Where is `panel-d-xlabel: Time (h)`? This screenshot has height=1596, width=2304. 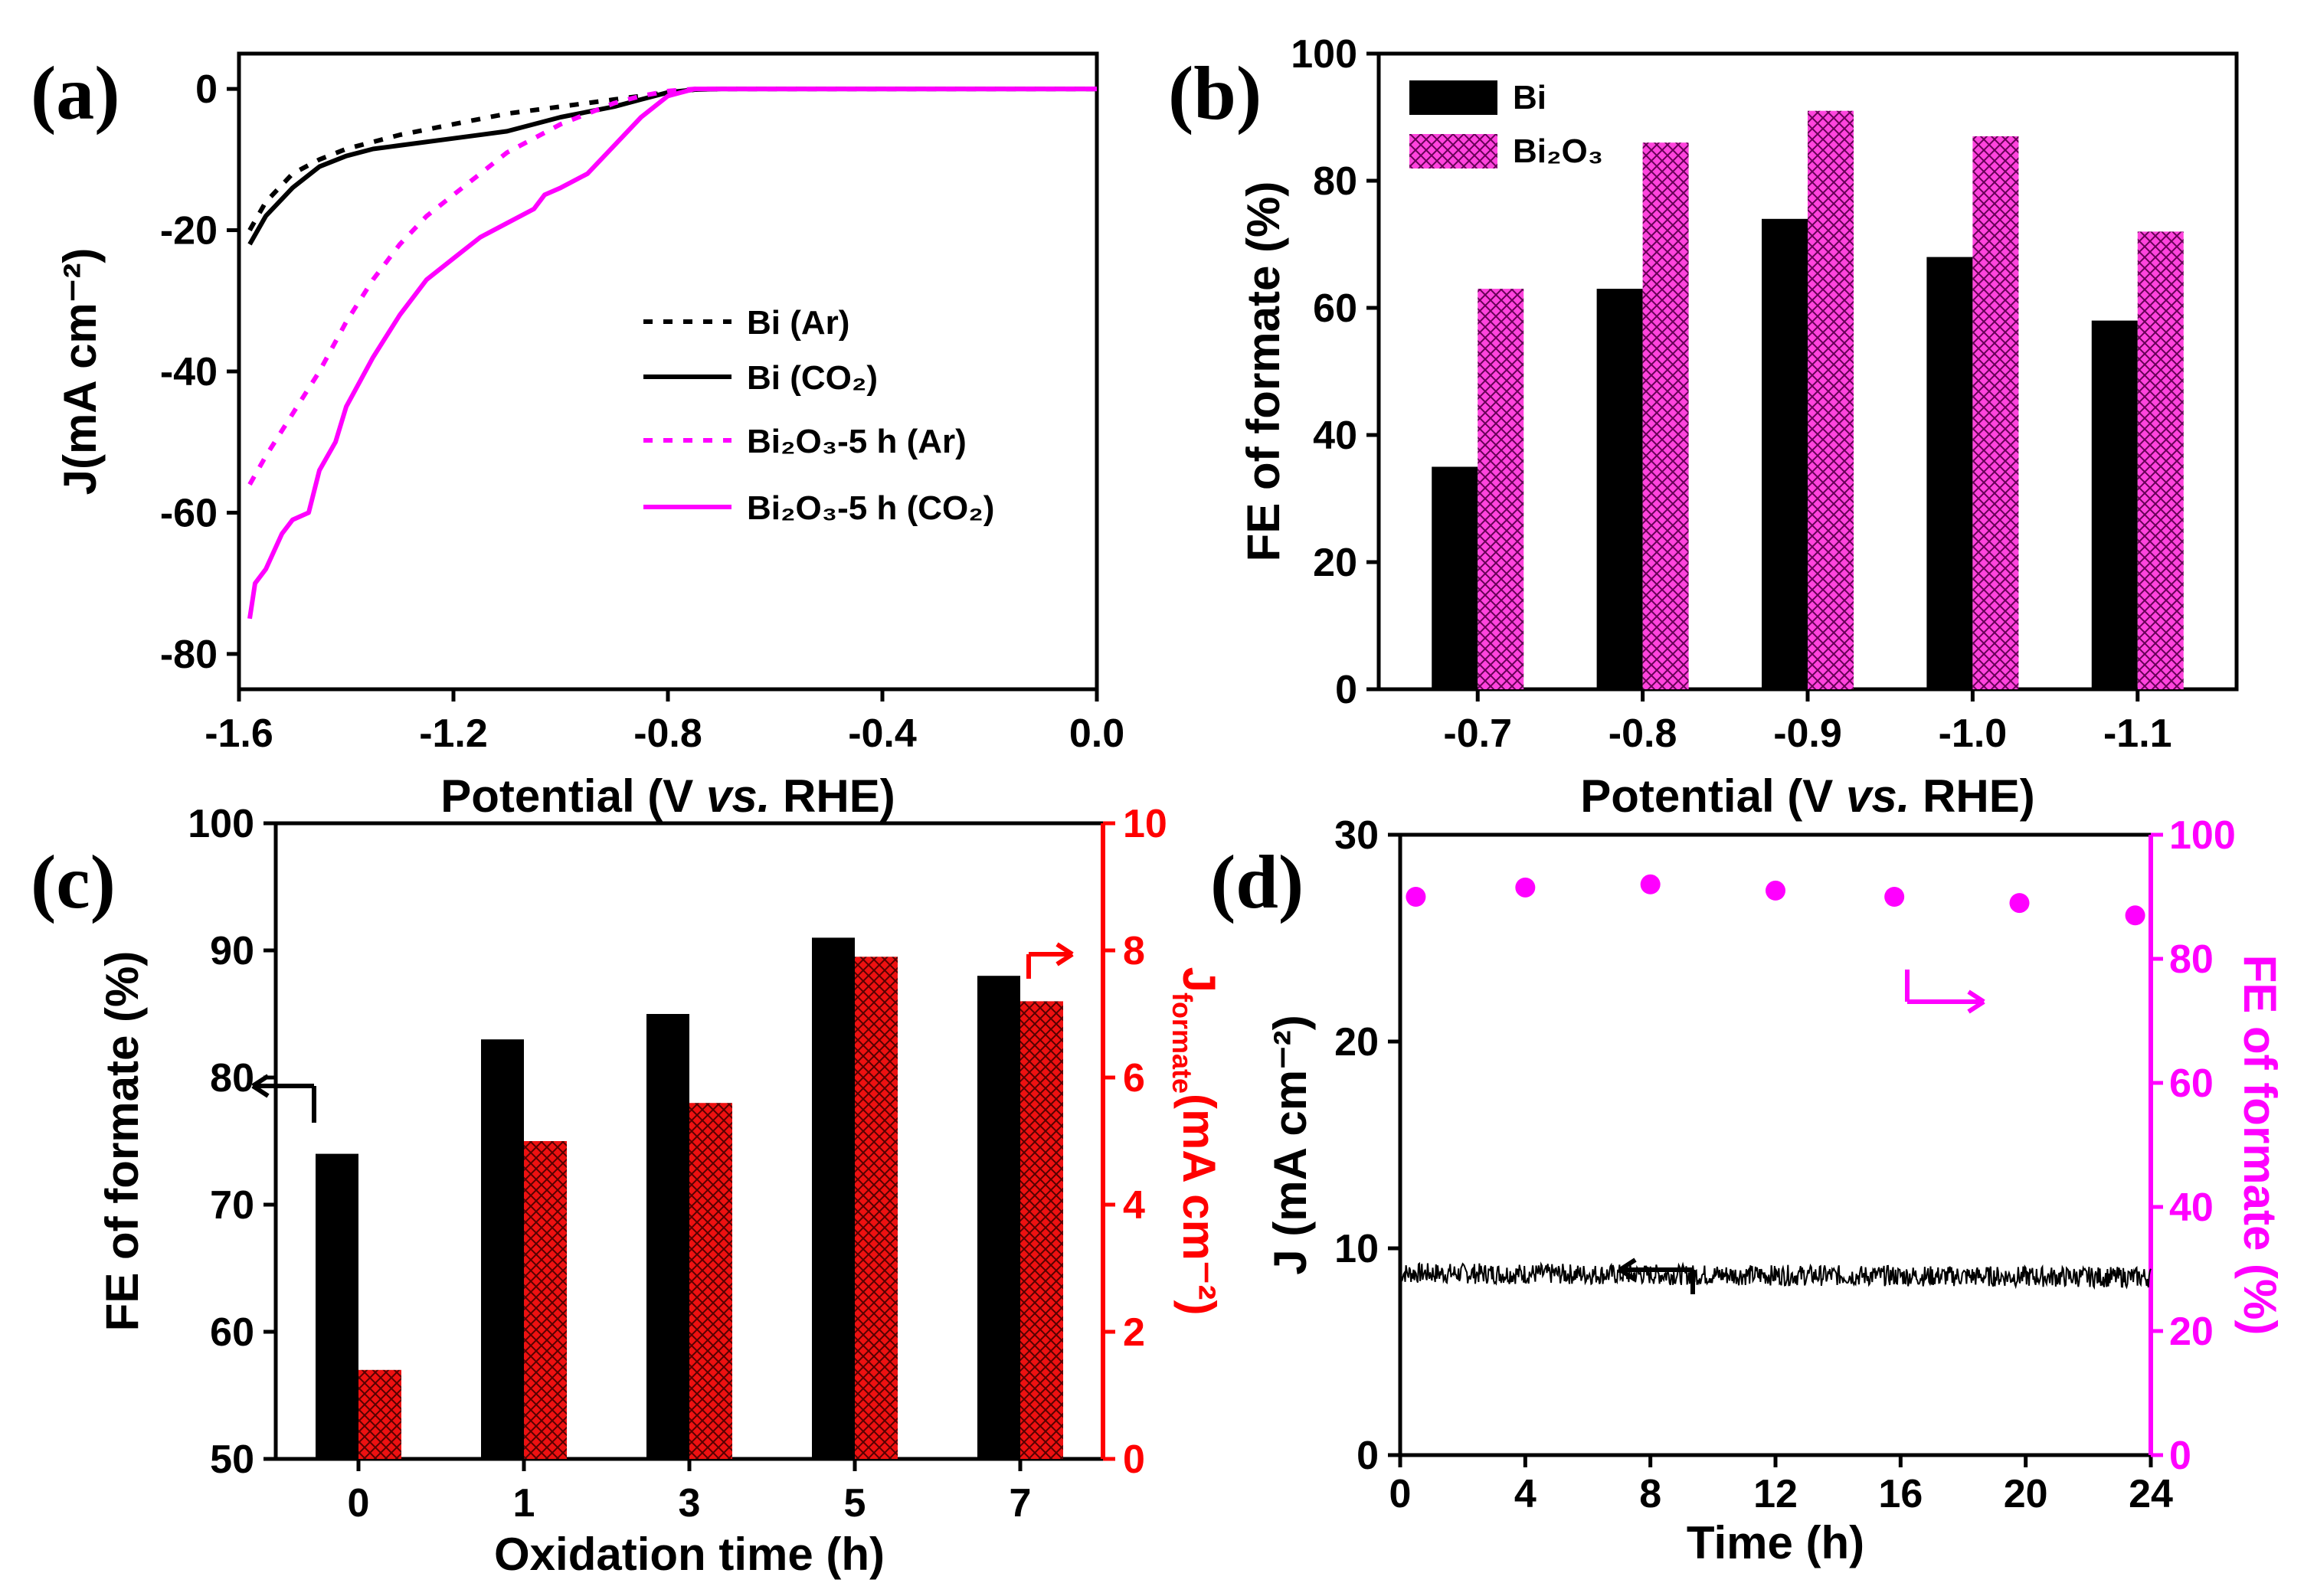 panel-d-xlabel: Time (h) is located at coordinates (1776, 1543).